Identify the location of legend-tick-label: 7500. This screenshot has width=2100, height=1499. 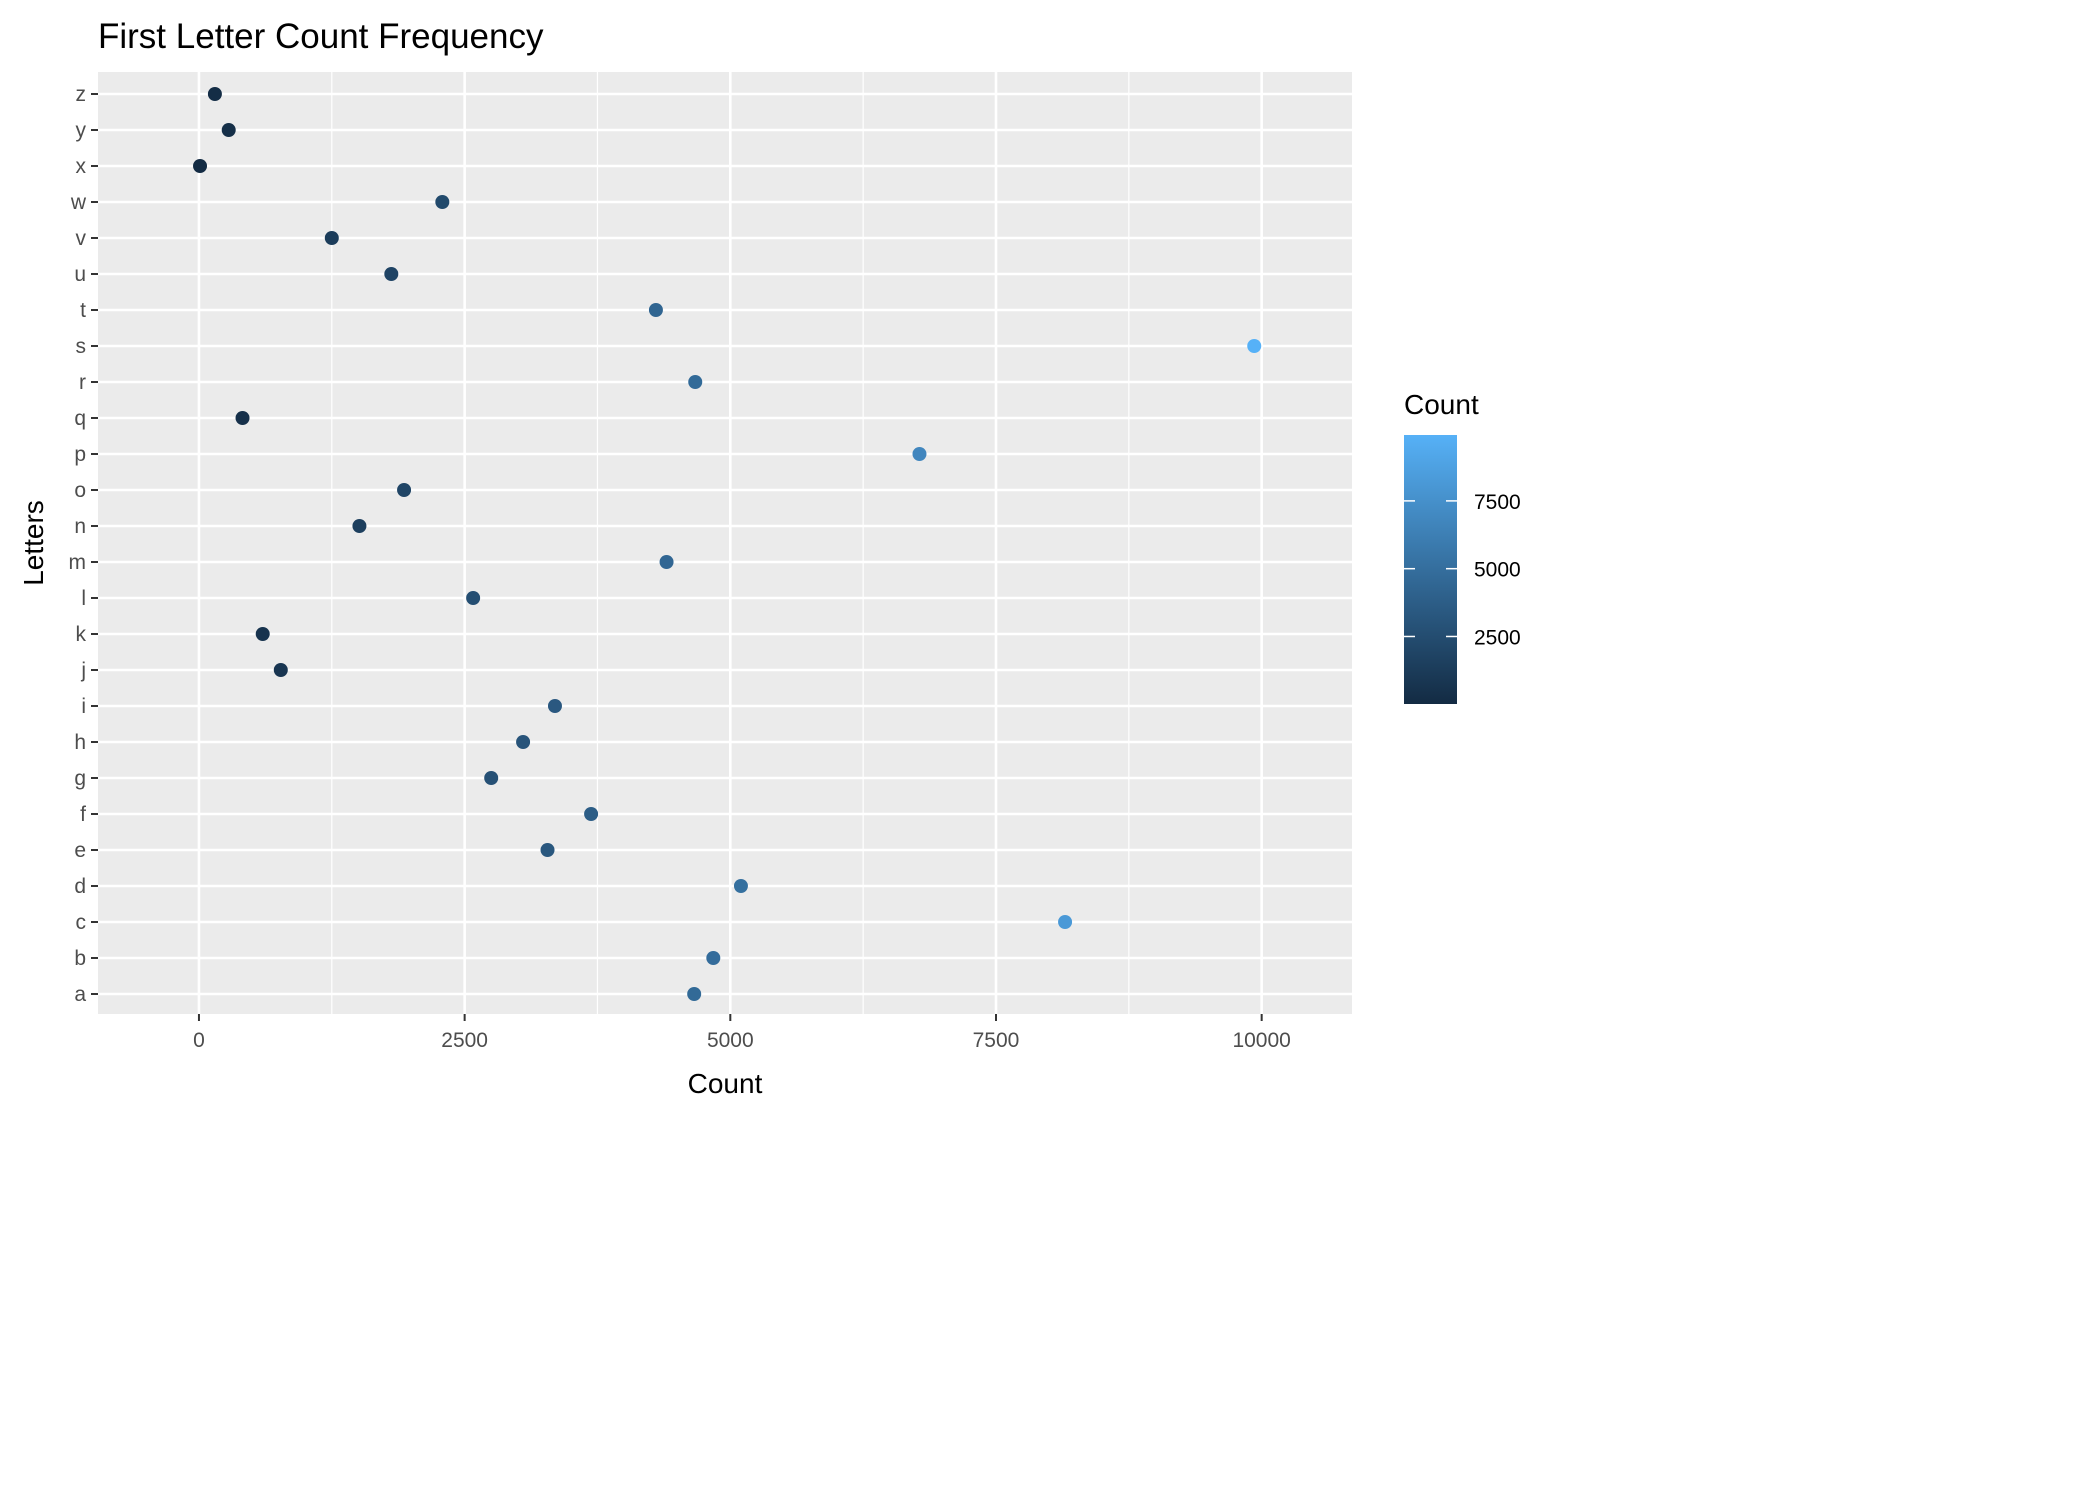
(1497, 502).